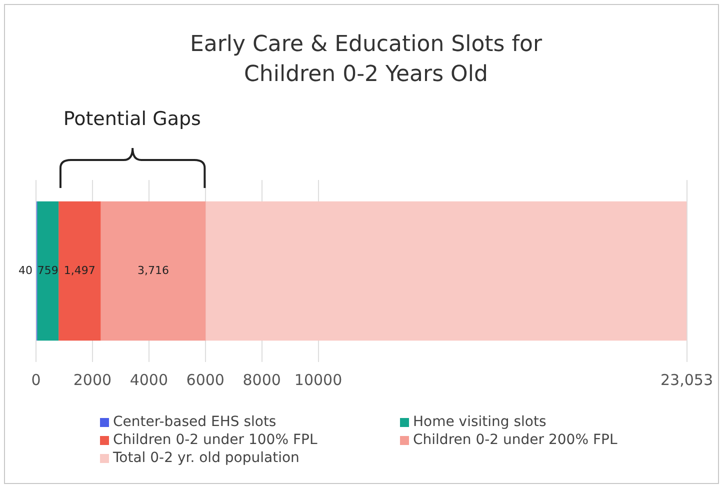 The image size is (723, 487). I want to click on data-label: 3,716, so click(154, 270).